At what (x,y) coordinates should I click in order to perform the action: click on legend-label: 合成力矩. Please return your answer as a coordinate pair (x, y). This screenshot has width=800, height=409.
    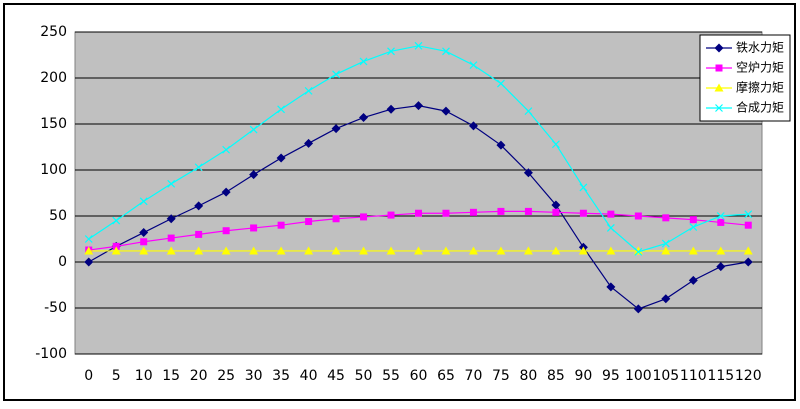
    Looking at the image, I should click on (760, 107).